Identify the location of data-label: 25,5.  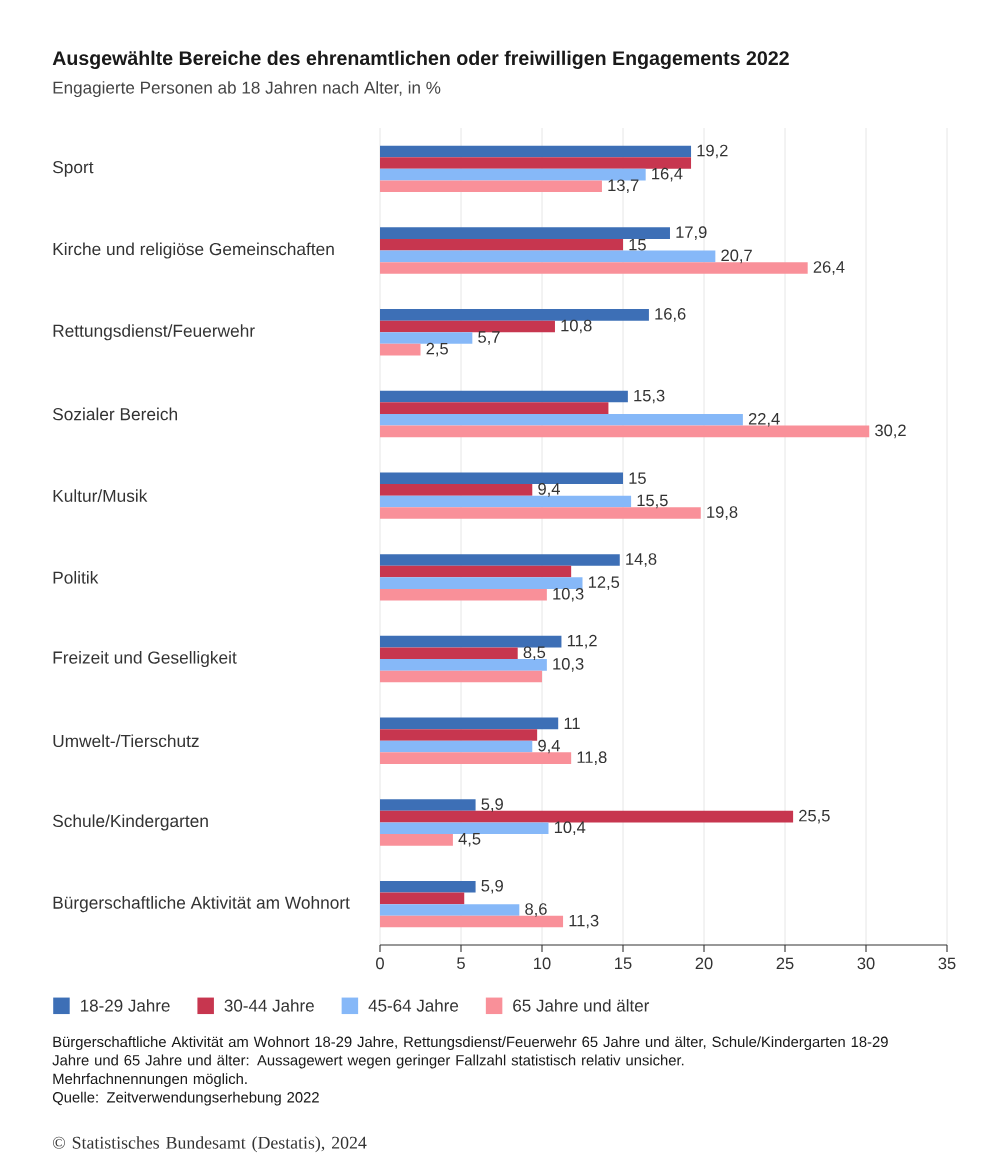
(814, 816).